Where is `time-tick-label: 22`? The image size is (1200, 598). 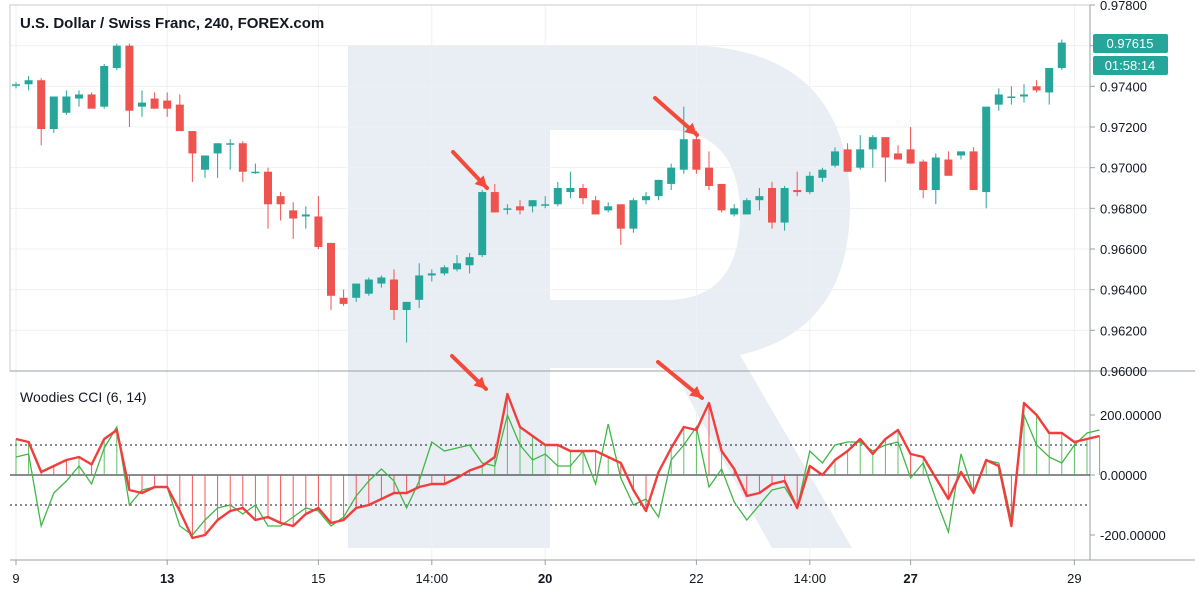
time-tick-label: 22 is located at coordinates (696, 578).